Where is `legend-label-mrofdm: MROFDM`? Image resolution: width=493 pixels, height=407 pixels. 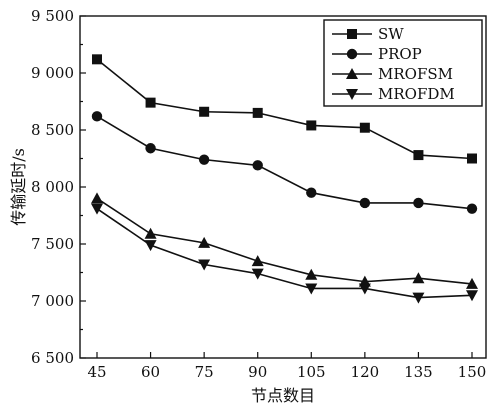
legend-label-mrofdm: MROFDM is located at coordinates (416, 94).